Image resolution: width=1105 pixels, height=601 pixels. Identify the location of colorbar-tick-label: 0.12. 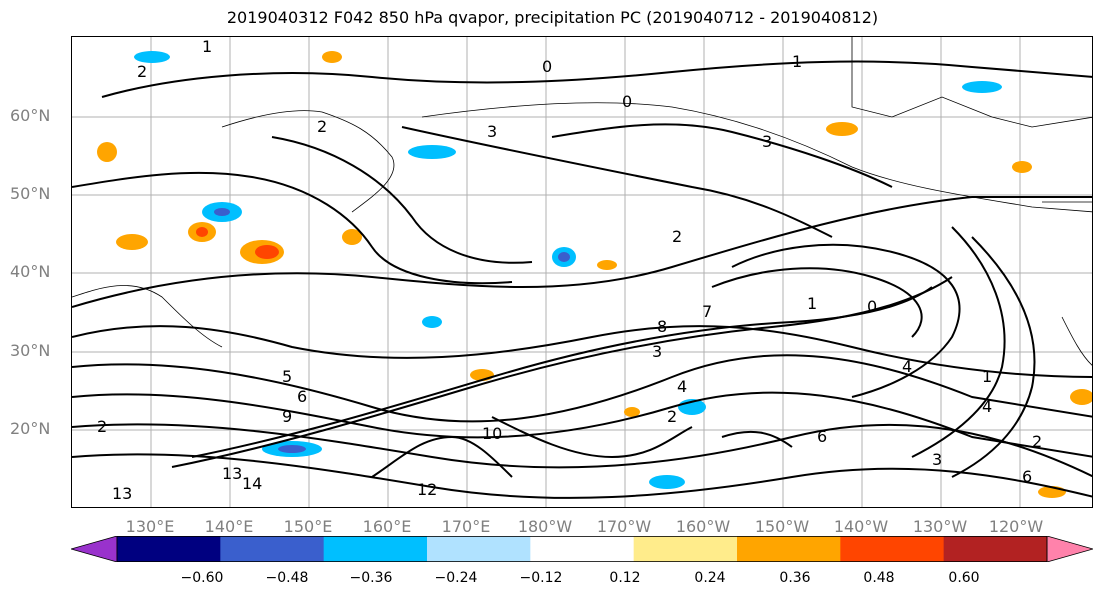
(625, 578).